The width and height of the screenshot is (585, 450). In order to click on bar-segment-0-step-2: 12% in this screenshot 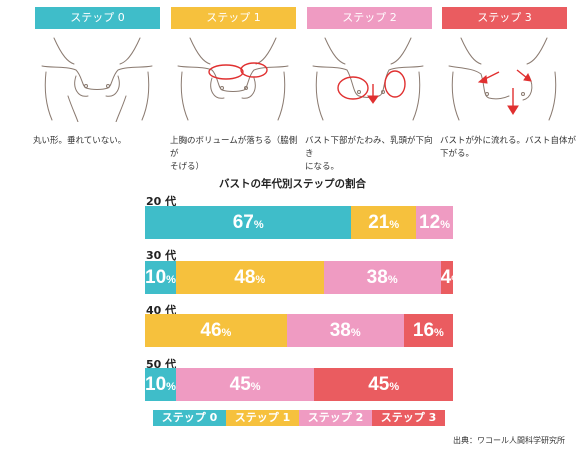, I will do `click(434, 222)`.